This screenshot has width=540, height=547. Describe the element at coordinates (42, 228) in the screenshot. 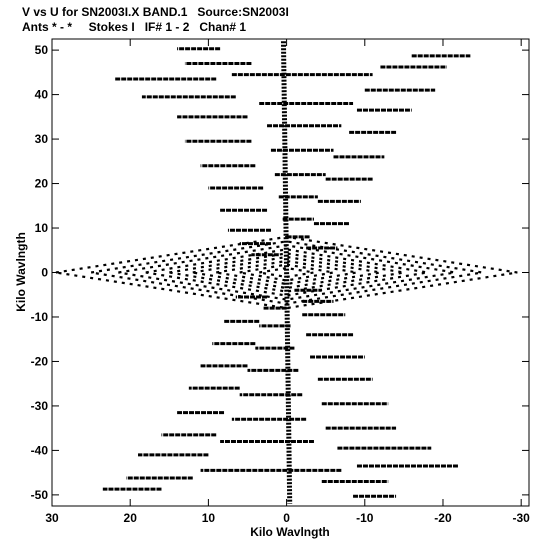

I see `y-tick-label: 10` at that location.